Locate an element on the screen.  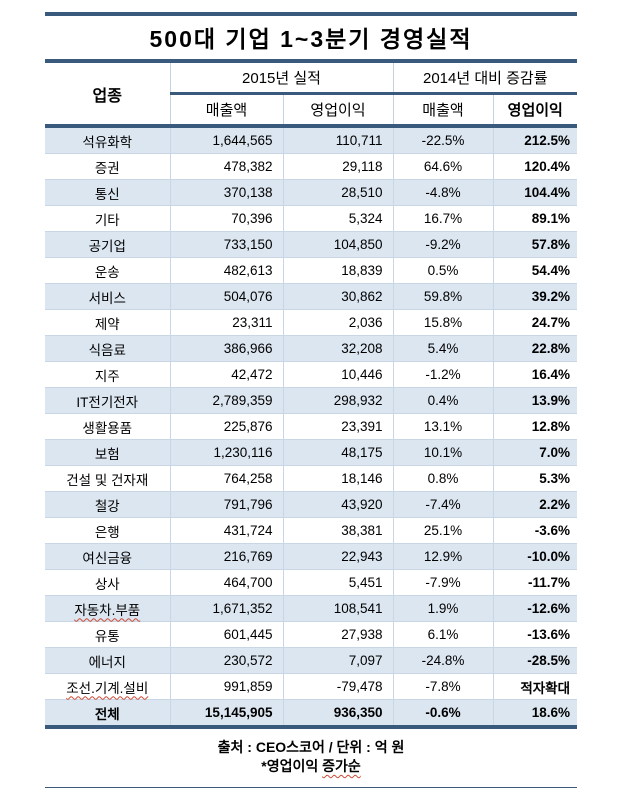
total-sales-cell: 15,145,905 is located at coordinates (226, 714).